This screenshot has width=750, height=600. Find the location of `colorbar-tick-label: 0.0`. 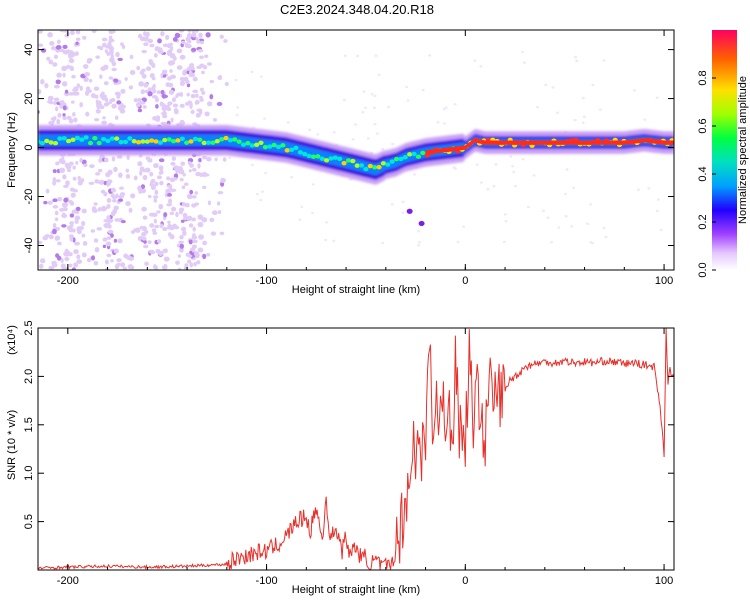

colorbar-tick-label: 0.0 is located at coordinates (703, 269).